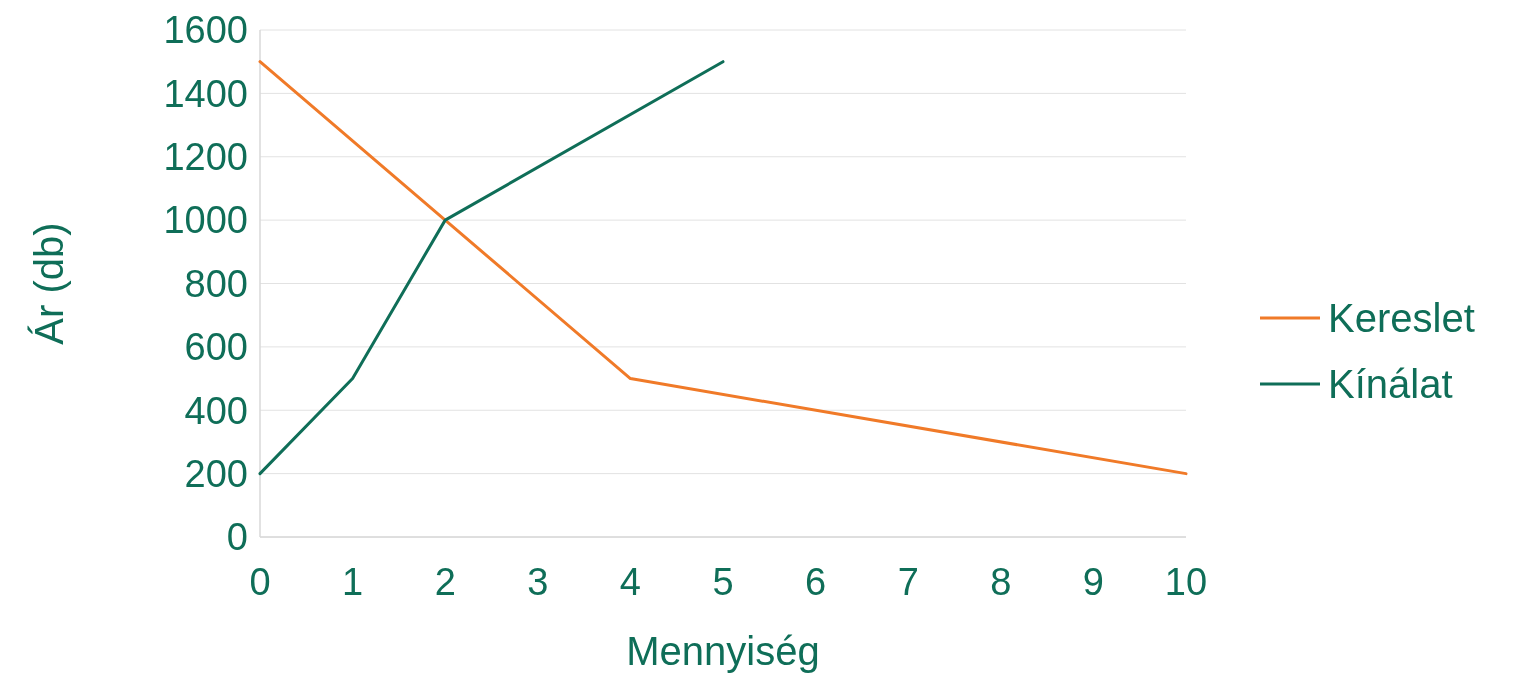  Describe the element at coordinates (49, 283) in the screenshot. I see `y-axis-title: Ár (db)` at that location.